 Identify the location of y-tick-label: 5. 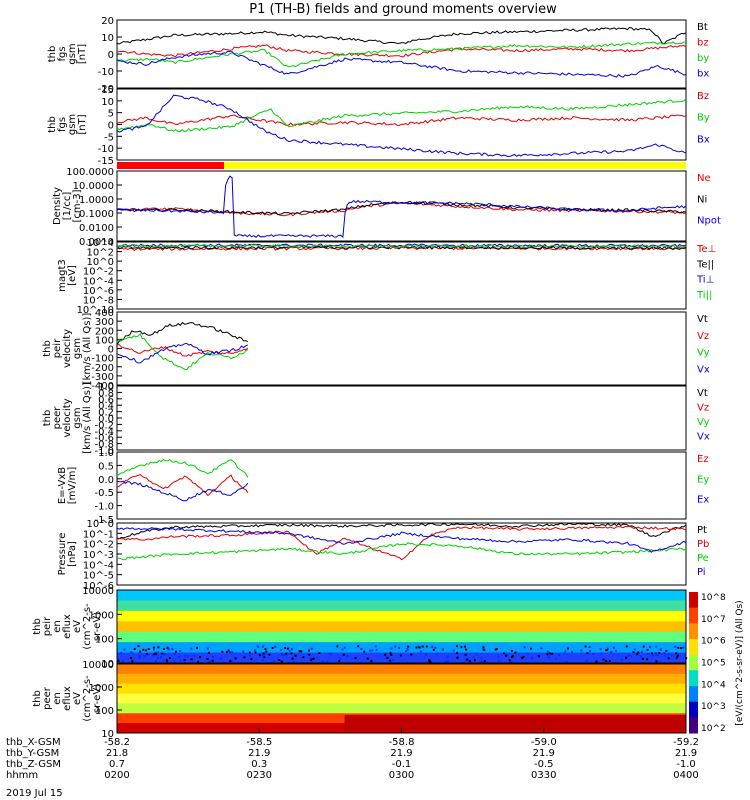
(111, 114).